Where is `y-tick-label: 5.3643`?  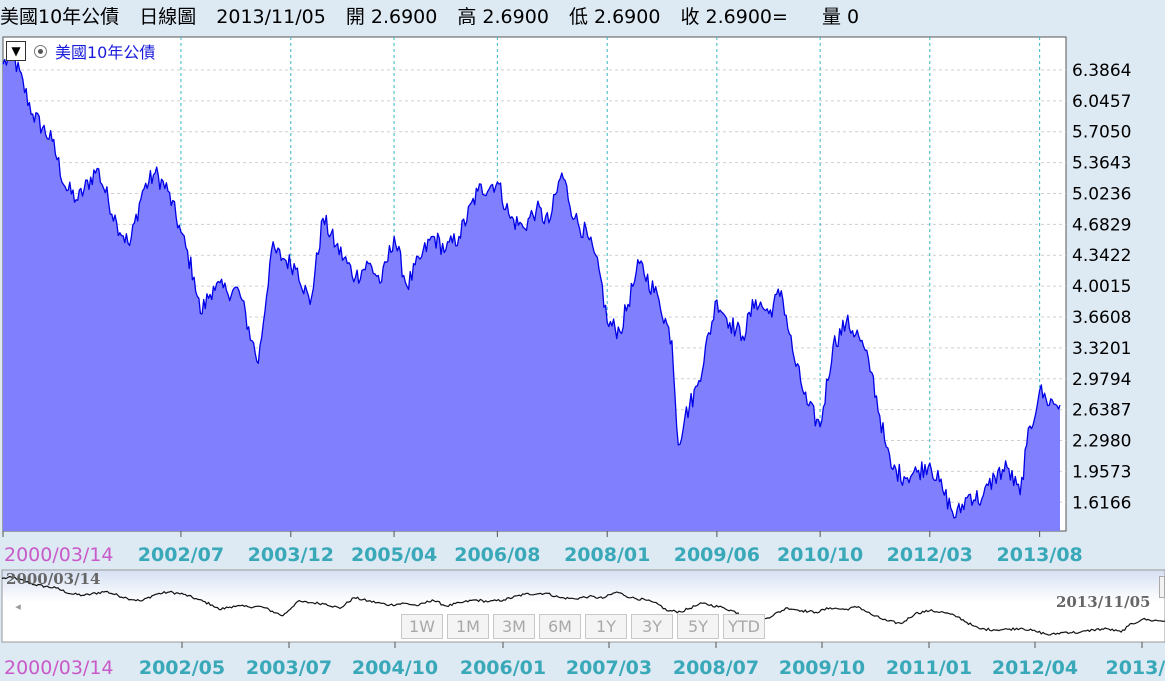 y-tick-label: 5.3643 is located at coordinates (1101, 164).